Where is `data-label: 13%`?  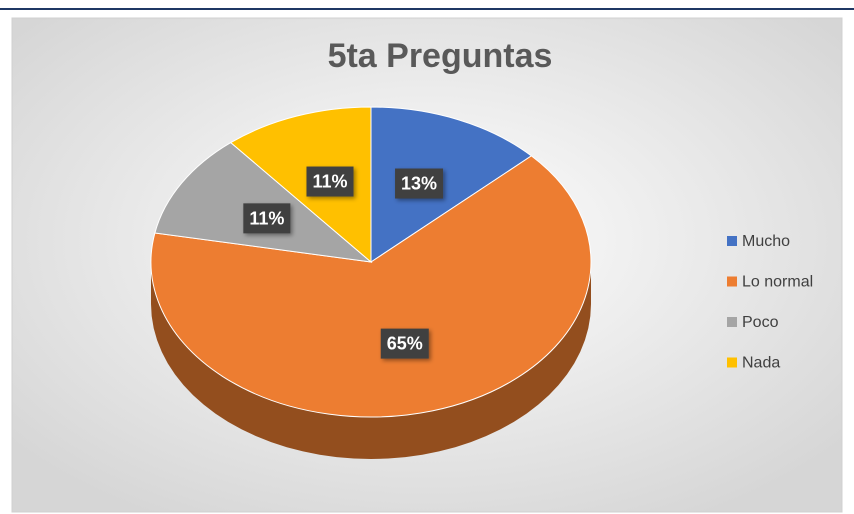
data-label: 13% is located at coordinates (419, 184).